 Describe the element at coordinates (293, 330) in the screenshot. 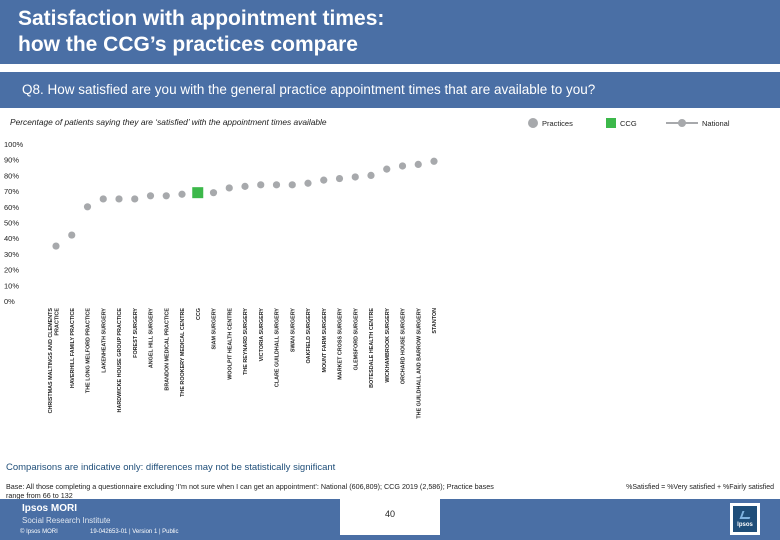

I see `x-category-label: SWAN SURGERY` at that location.